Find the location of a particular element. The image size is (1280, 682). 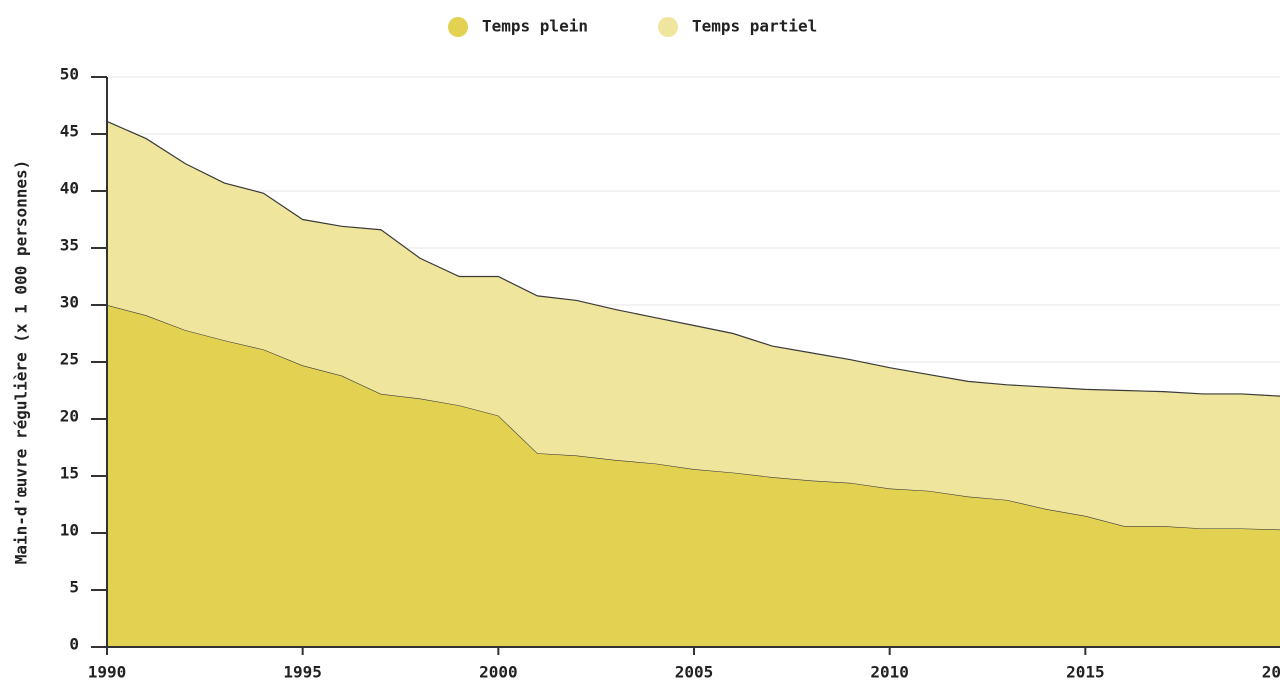

x-tick-label: 2005 is located at coordinates (694, 672).